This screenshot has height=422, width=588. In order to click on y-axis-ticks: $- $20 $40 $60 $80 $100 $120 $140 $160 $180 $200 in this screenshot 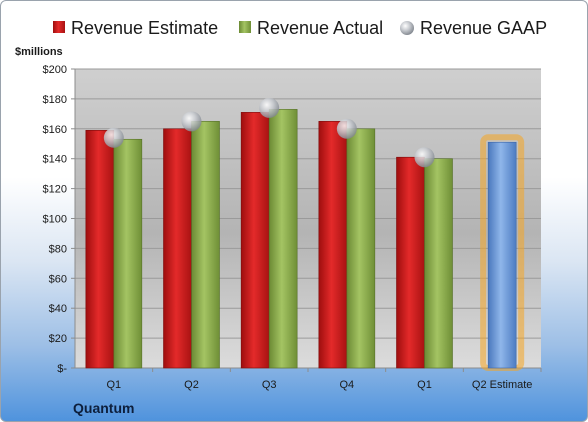, I will do `click(59, 219)`.